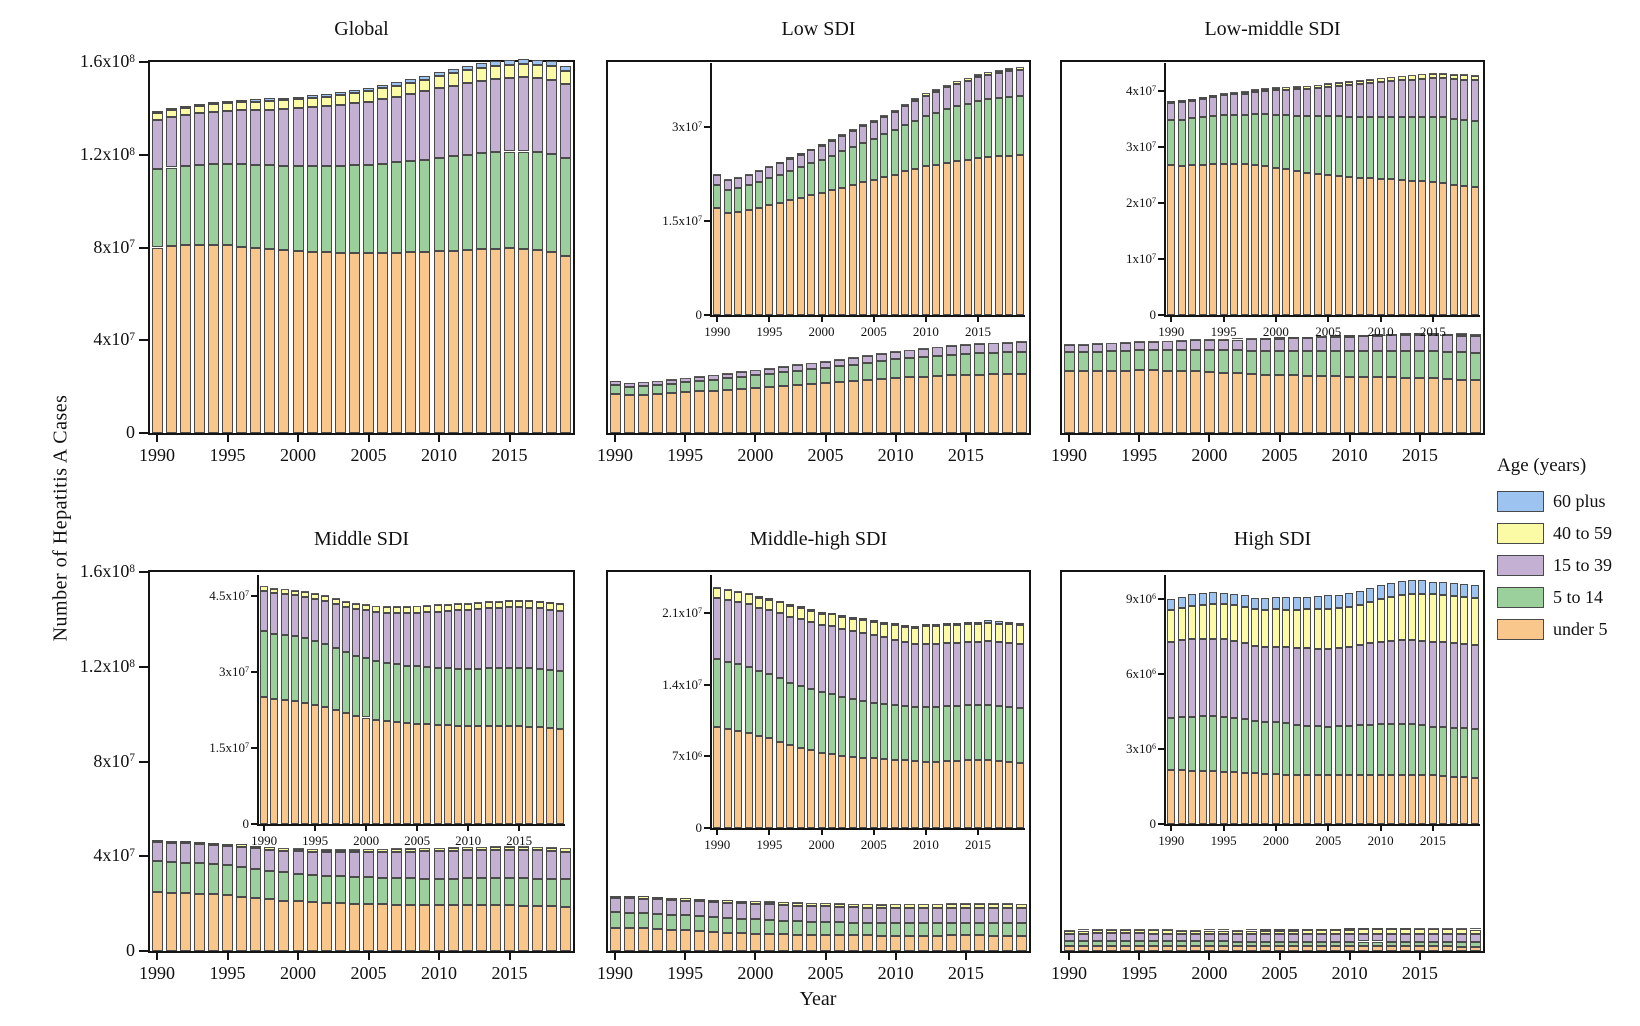 The height and width of the screenshot is (1026, 1640). Describe the element at coordinates (1171, 840) in the screenshot. I see `inset-x-tick-label: 1990` at that location.